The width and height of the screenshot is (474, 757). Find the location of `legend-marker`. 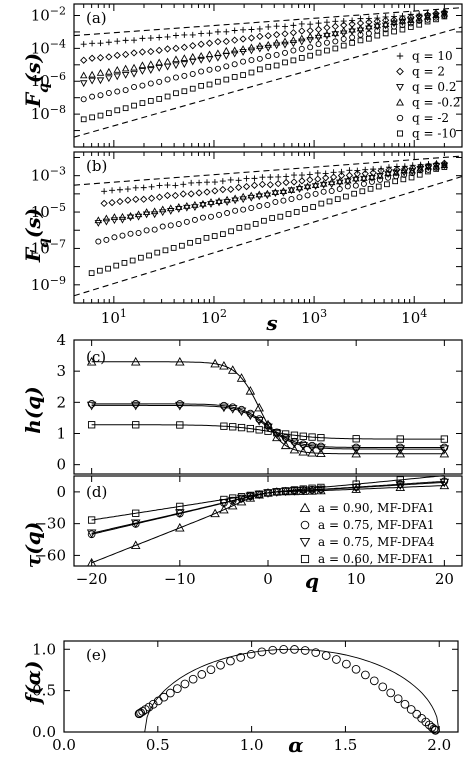

legend-marker is located at coordinates (400, 87).